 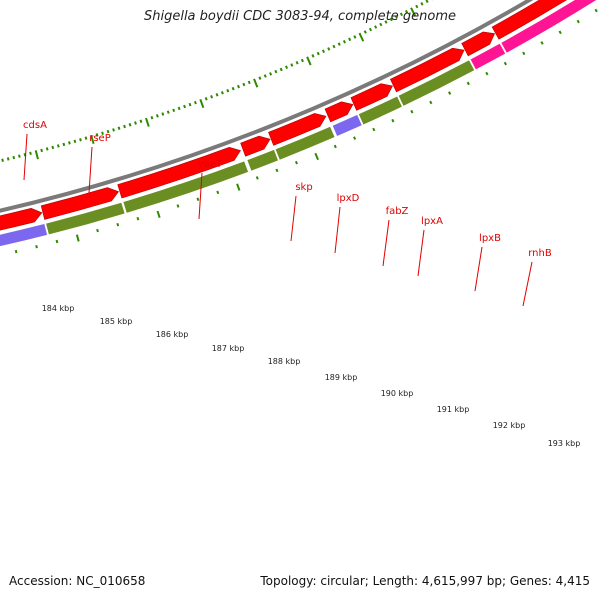 What do you see at coordinates (228, 348) in the screenshot?
I see `kbp-label: 187 kbp` at bounding box center [228, 348].